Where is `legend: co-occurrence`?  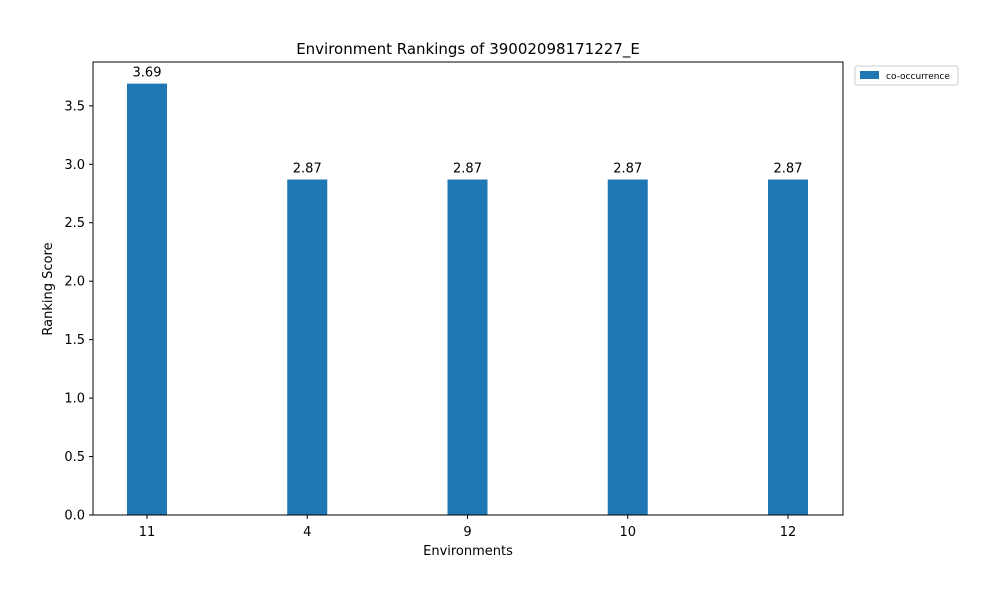 legend: co-occurrence is located at coordinates (906, 75).